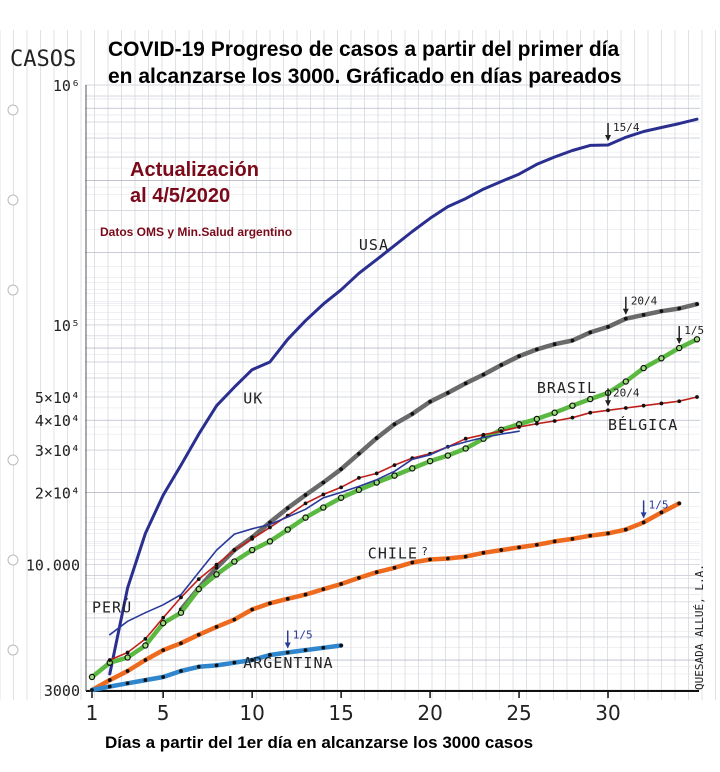 This screenshot has width=720, height=772. What do you see at coordinates (53, 566) in the screenshot?
I see `y-tick-label: 10.000` at bounding box center [53, 566].